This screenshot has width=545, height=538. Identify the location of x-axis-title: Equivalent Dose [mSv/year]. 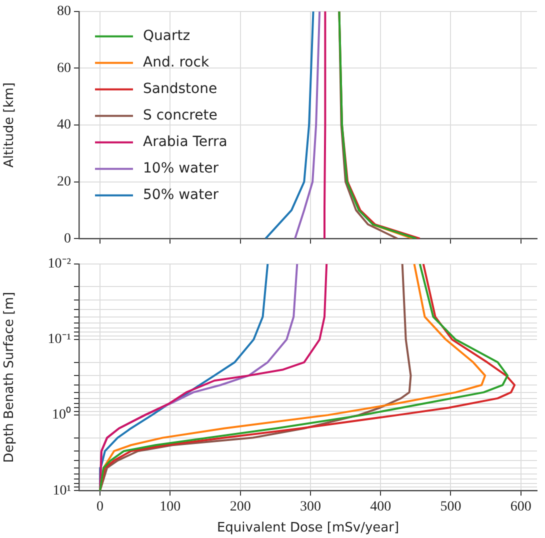
(308, 528).